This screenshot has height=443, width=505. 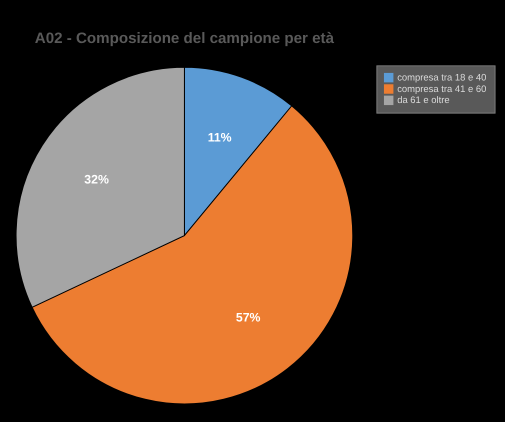 I want to click on data-label: 57%, so click(x=248, y=317).